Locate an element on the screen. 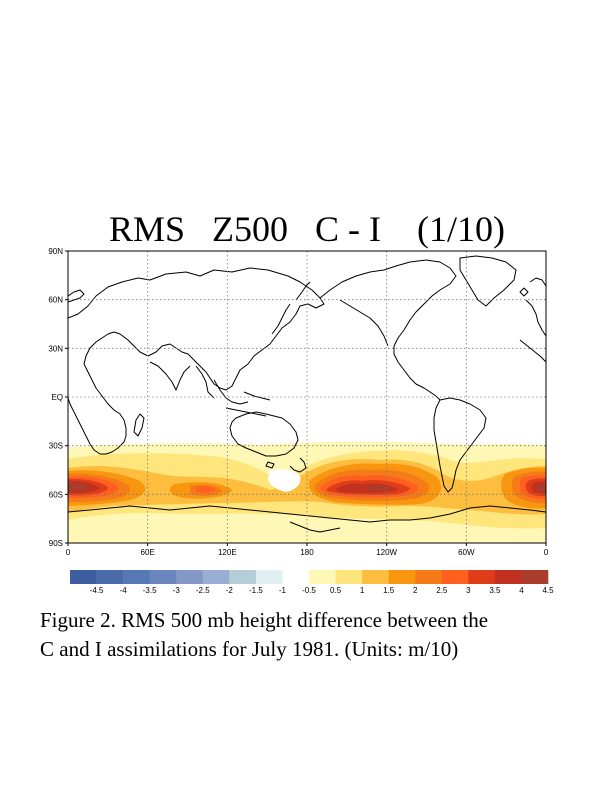 This screenshot has width=614, height=794. y-tick-label: 60N is located at coordinates (55, 300).